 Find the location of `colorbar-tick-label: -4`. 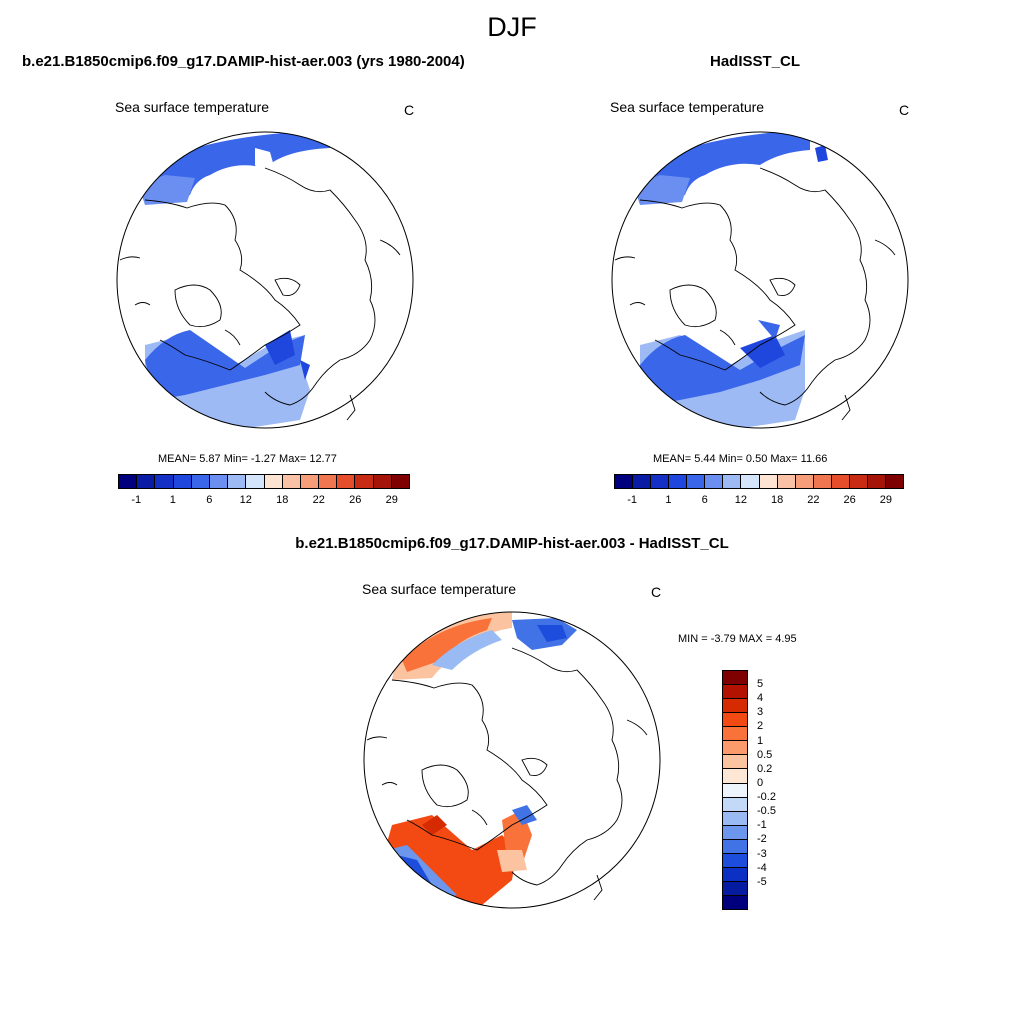

colorbar-tick-label: -4 is located at coordinates (762, 867).